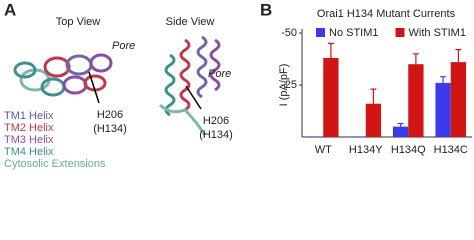 This screenshot has width=474, height=240. Describe the element at coordinates (190, 22) in the screenshot. I see `view-title: Side View` at that location.